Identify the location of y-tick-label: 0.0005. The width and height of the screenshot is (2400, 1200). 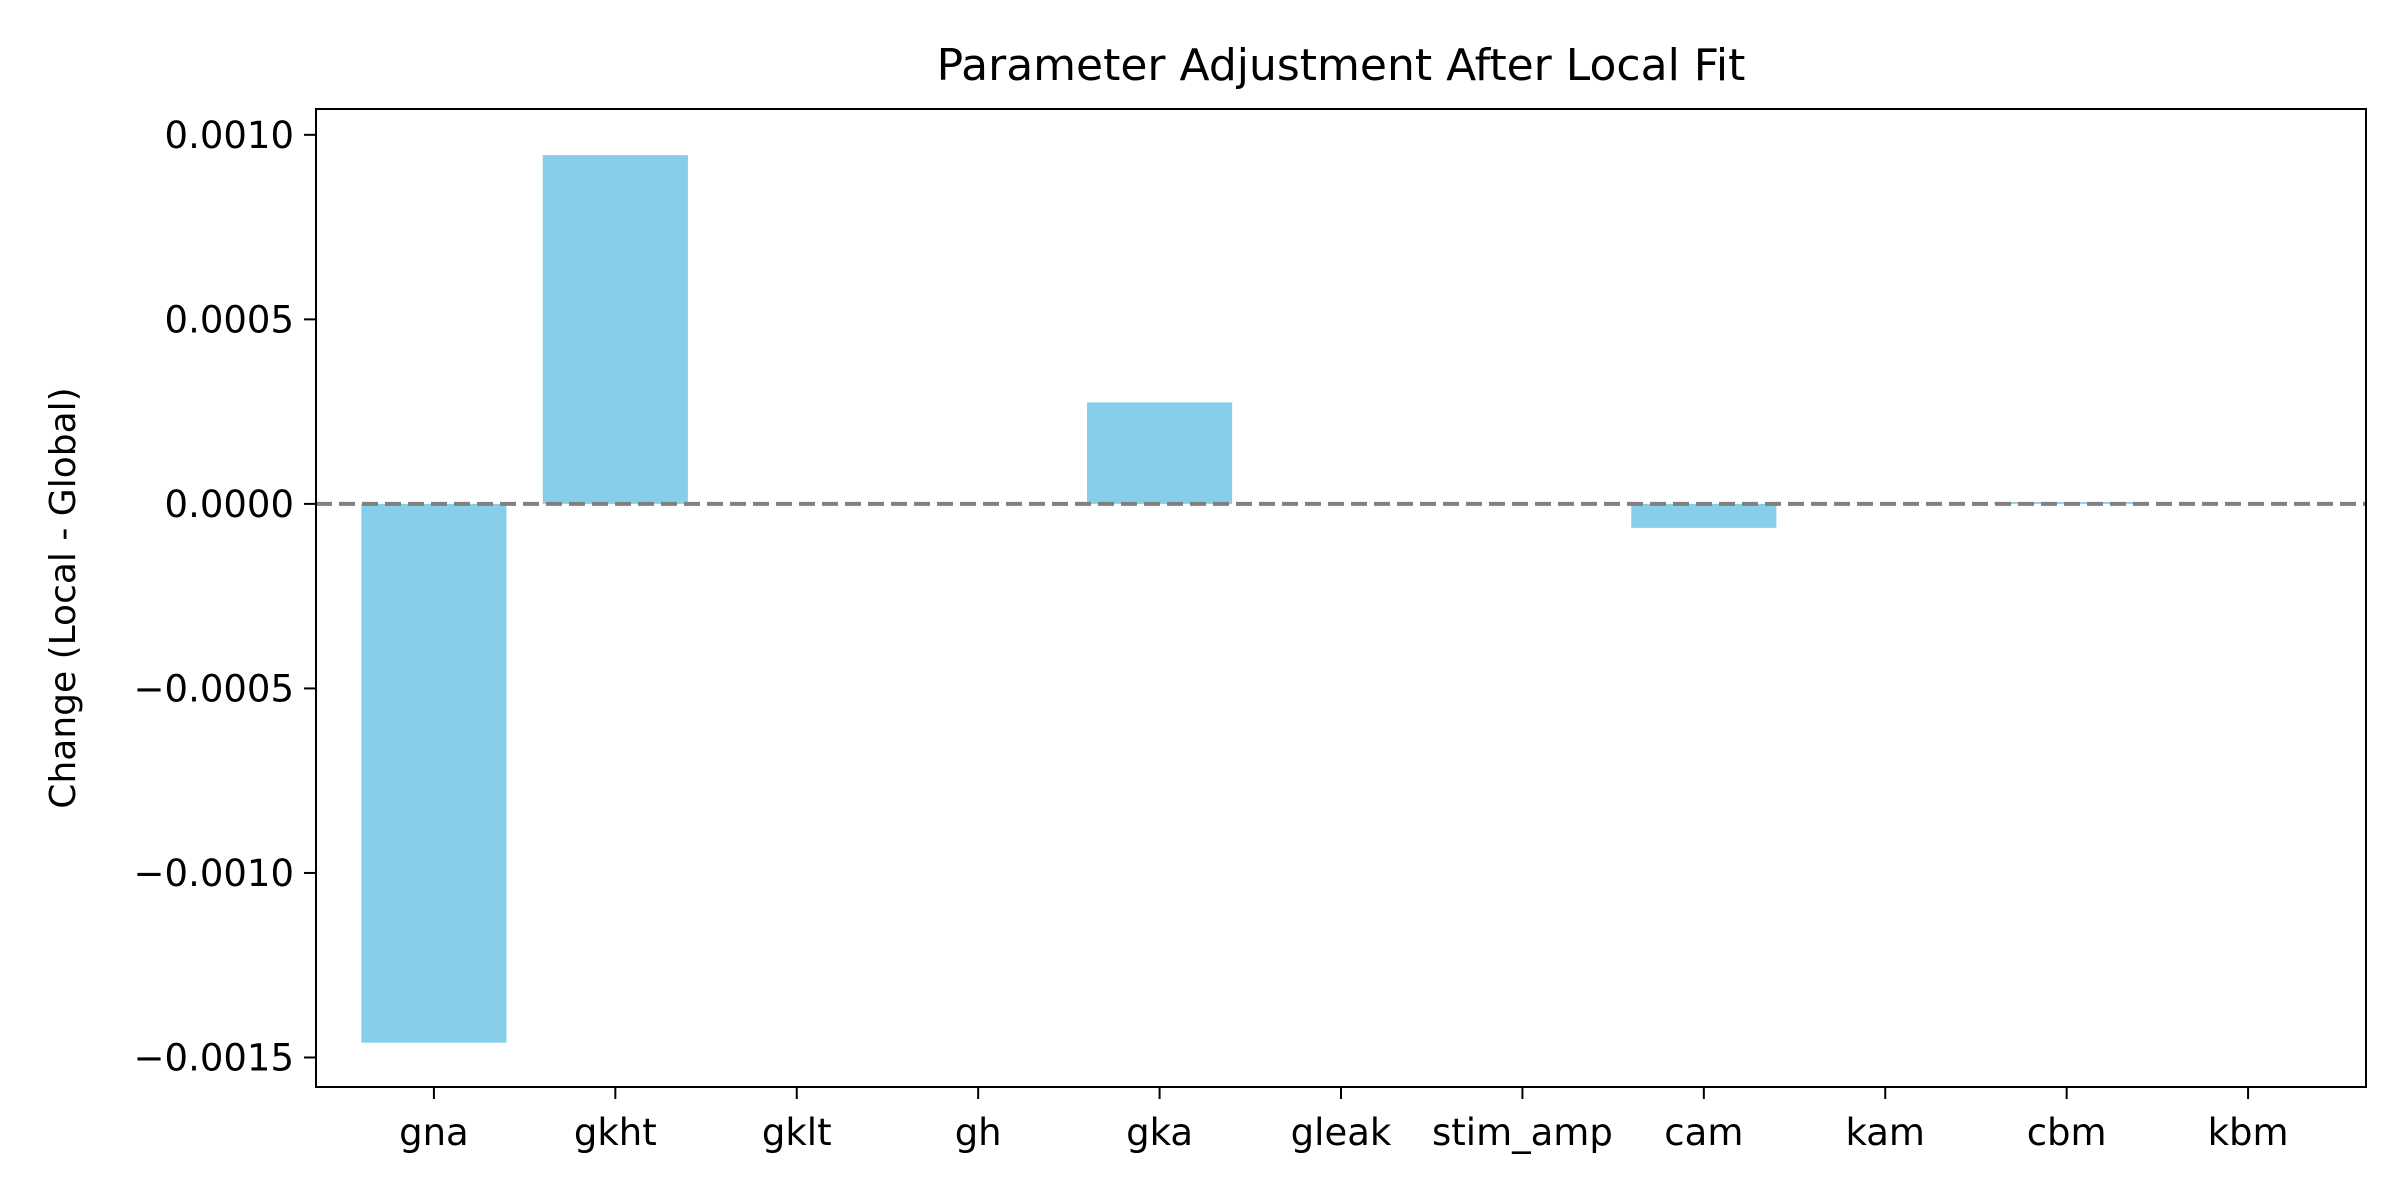
(229, 319).